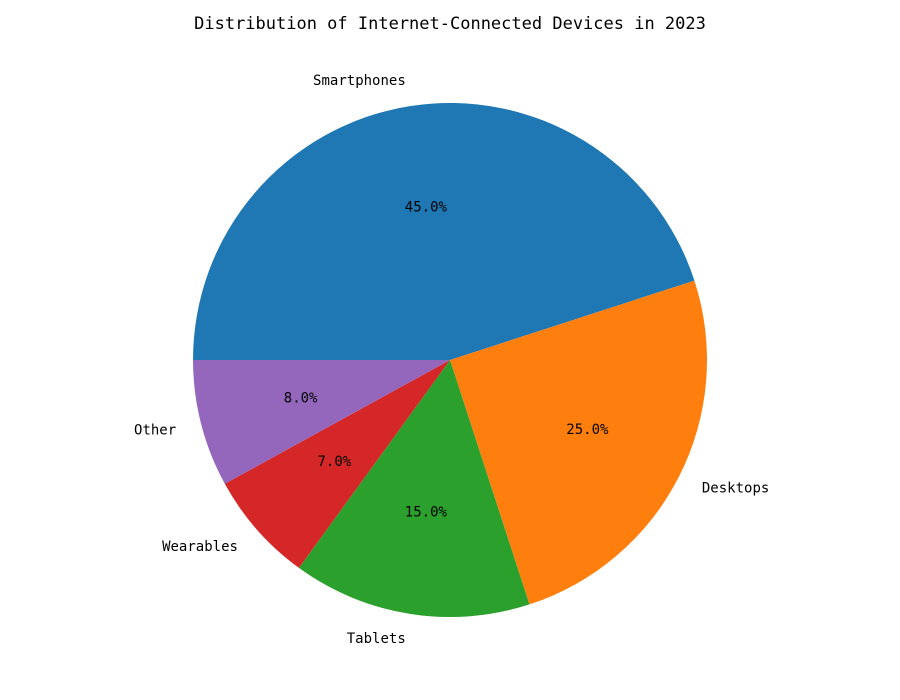 This screenshot has height=700, width=900. I want to click on slice-label-tablets: Tablets, so click(376, 639).